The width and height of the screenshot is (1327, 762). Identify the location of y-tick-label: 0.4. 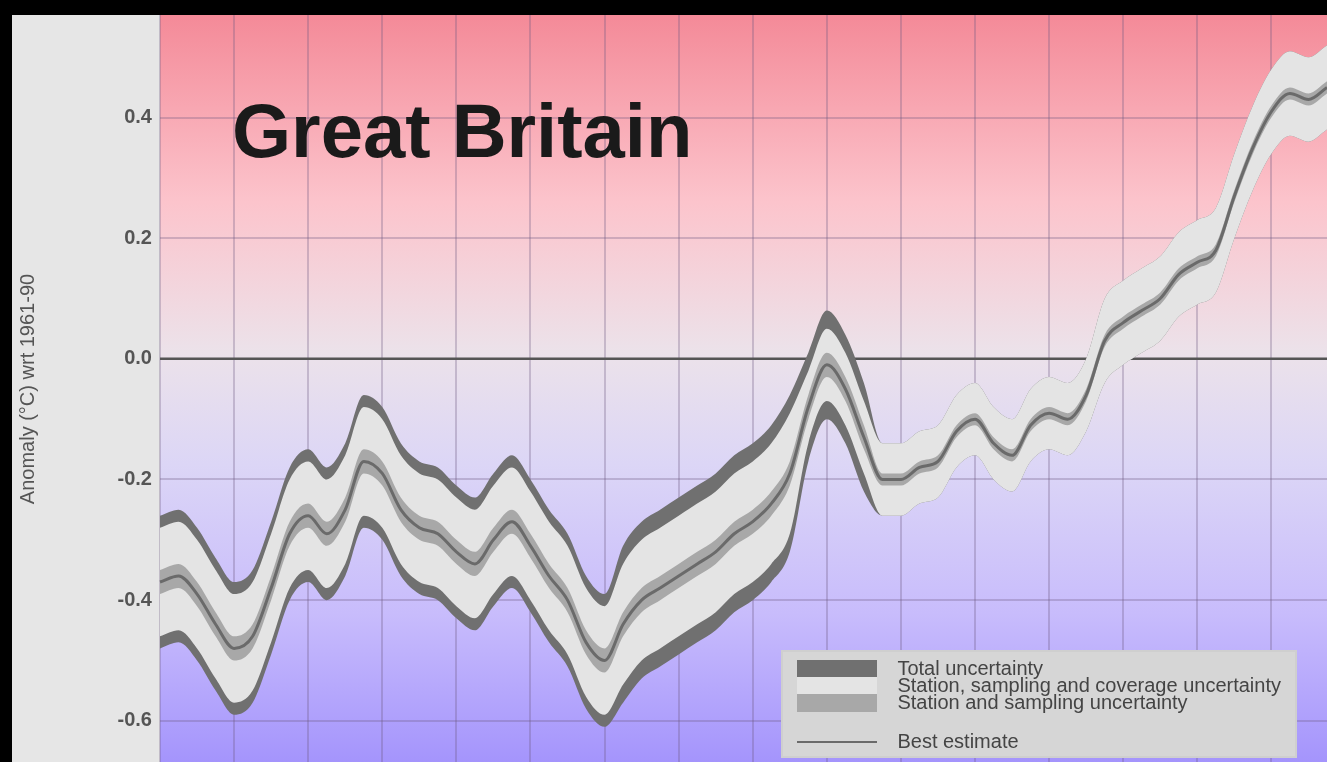
(138, 116).